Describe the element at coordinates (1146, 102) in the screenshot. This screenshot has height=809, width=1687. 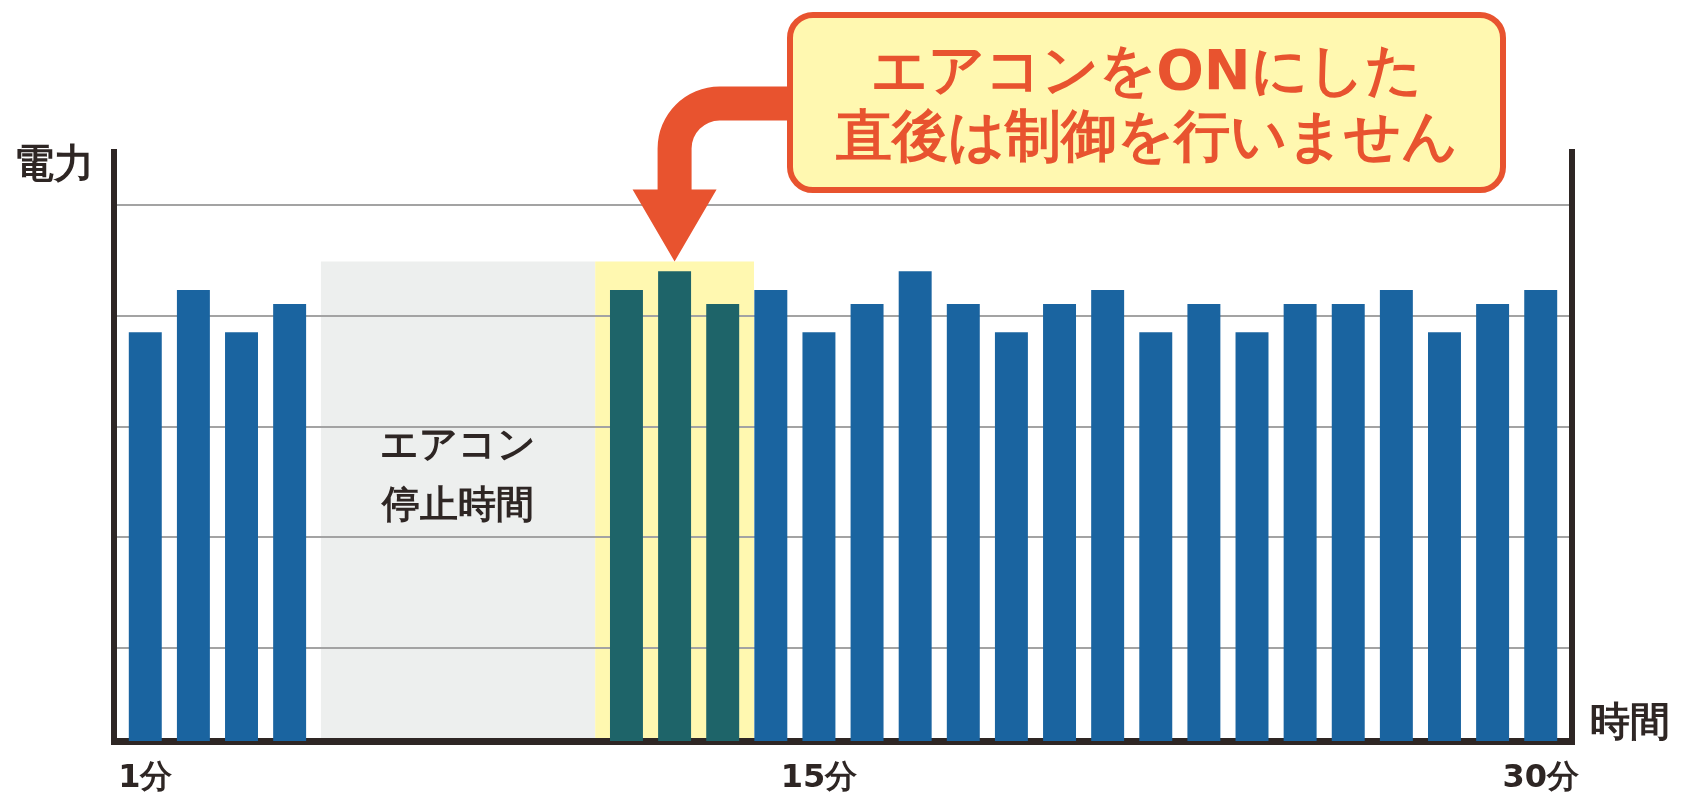
I see `band-label: エアコンをONにした直後は制御を行いません` at that location.